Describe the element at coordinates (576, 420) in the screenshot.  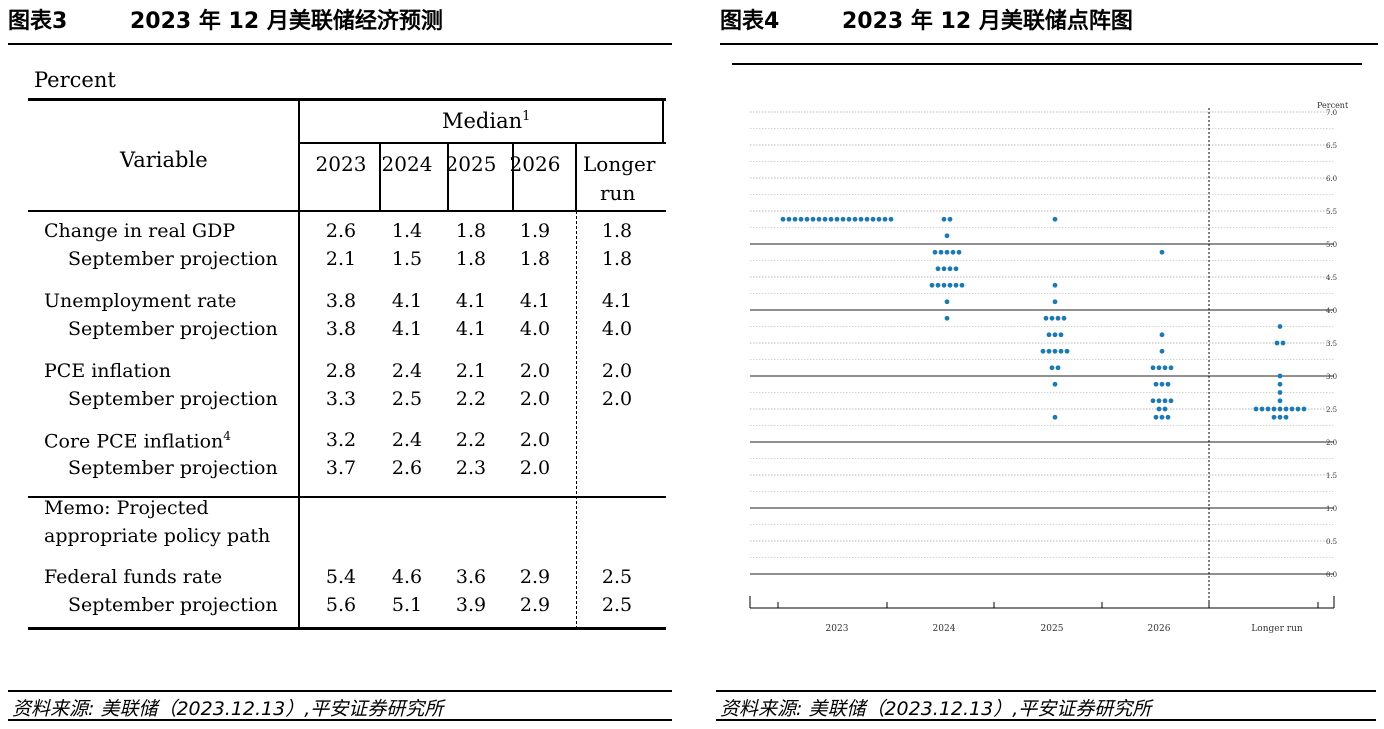
I see `longer-run-dashed-divider` at that location.